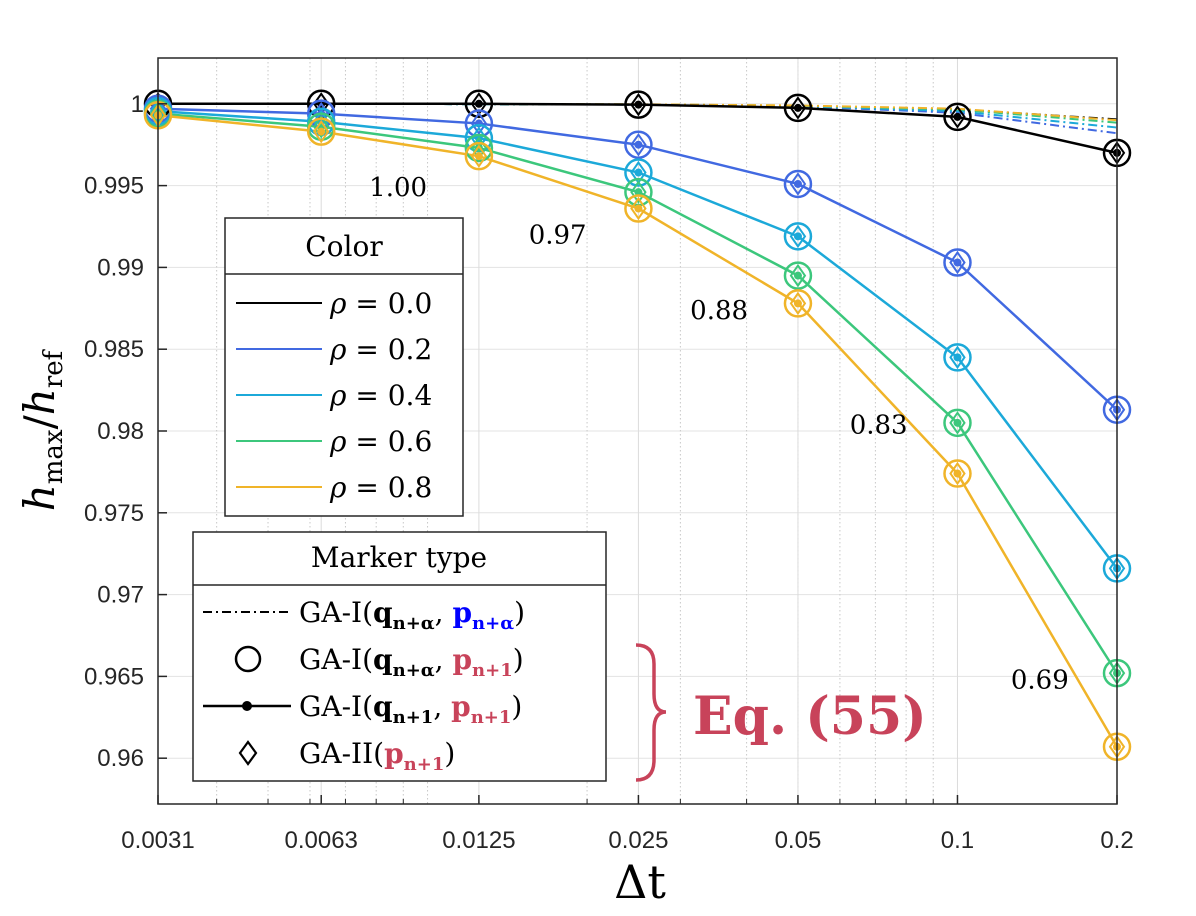  What do you see at coordinates (380, 303) in the screenshot?
I see `color-legend-label: ρ = 0.0` at bounding box center [380, 303].